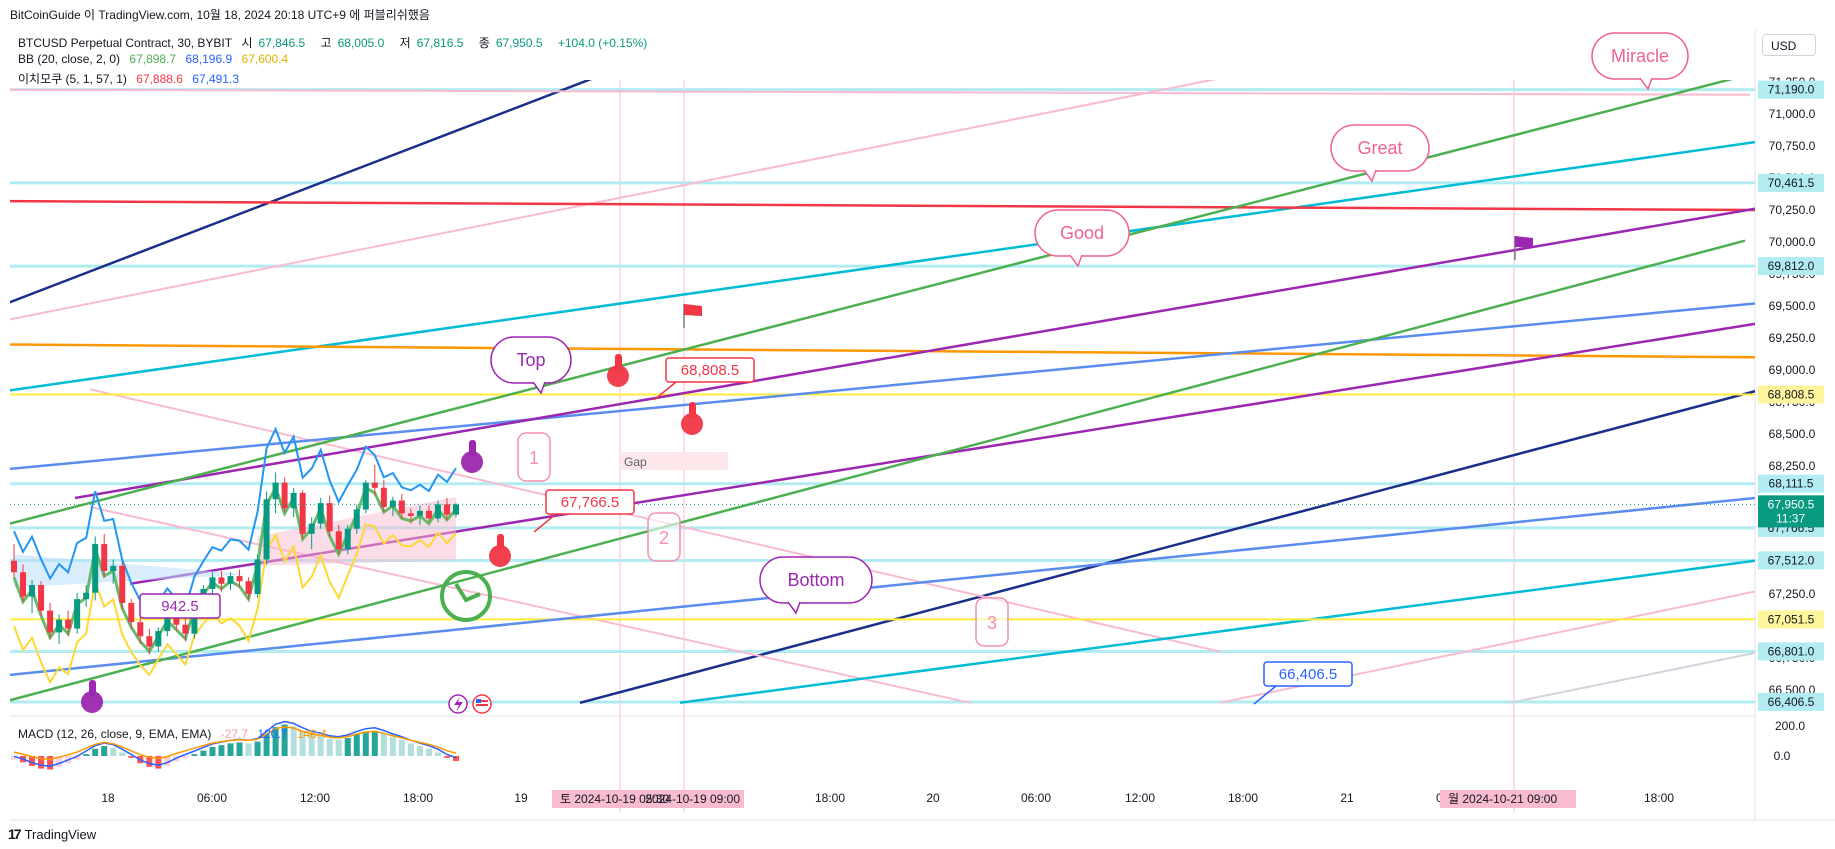 The width and height of the screenshot is (1835, 849). What do you see at coordinates (1791, 651) in the screenshot?
I see `price-level-label: 66,801.0` at bounding box center [1791, 651].